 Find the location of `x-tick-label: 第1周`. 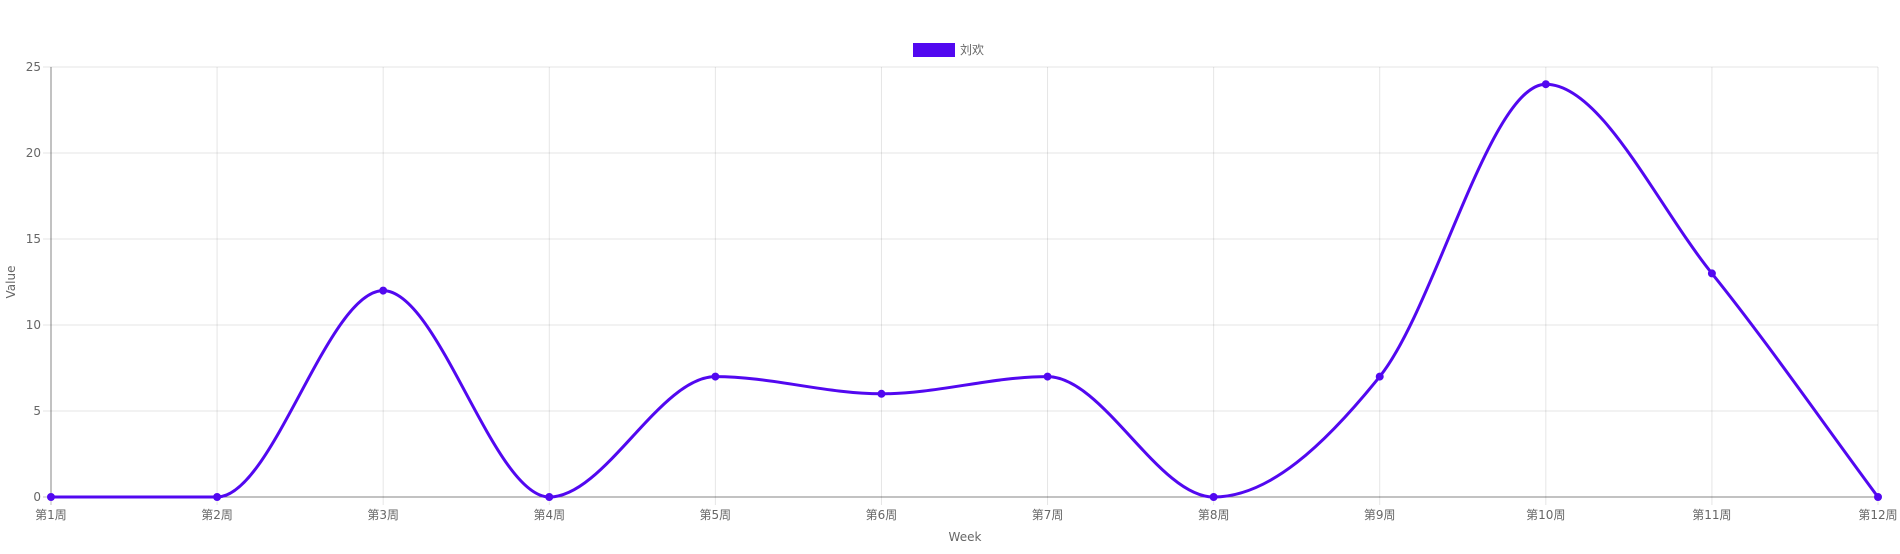

x-tick-label: 第1周 is located at coordinates (51, 515).